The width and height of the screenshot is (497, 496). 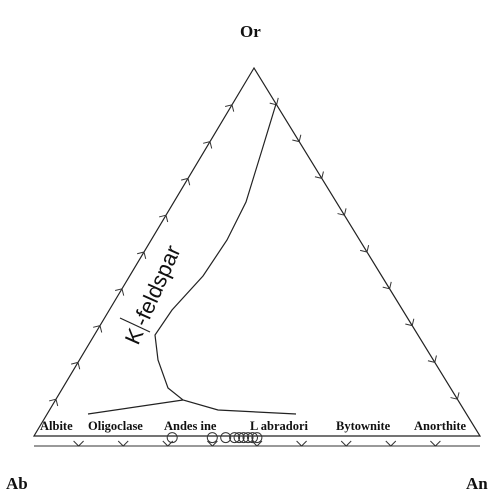 What do you see at coordinates (440, 426) in the screenshot?
I see `field-label-anorthite: Anorthite` at bounding box center [440, 426].